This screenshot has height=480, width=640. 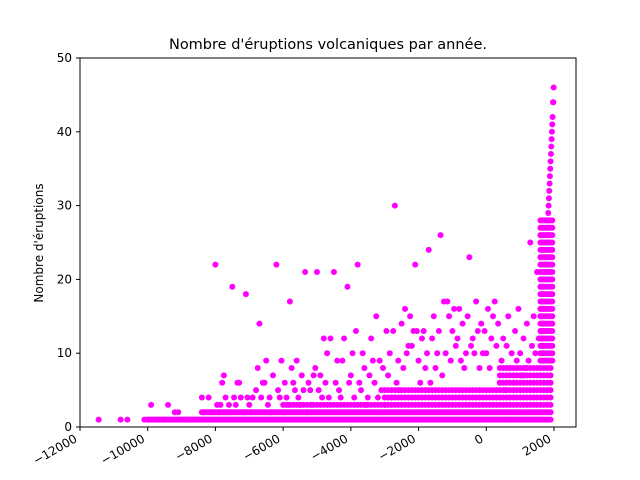 What do you see at coordinates (55, 449) in the screenshot?
I see `x-tick-label: −12000` at bounding box center [55, 449].